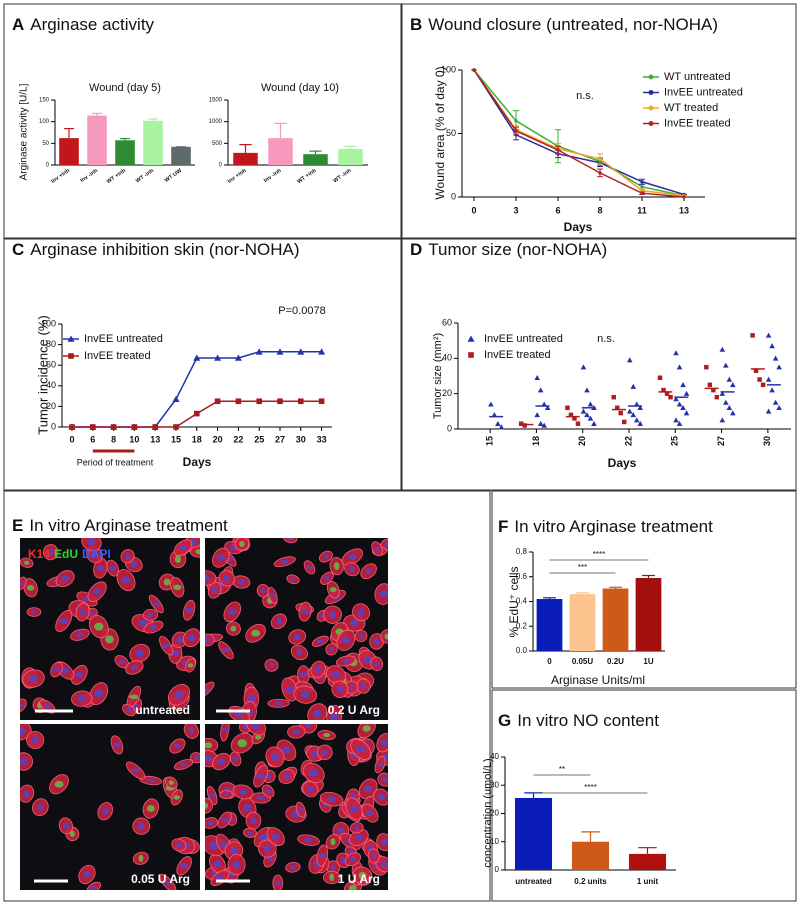  Describe the element at coordinates (522, 625) in the screenshot. I see `y-tick-label: 0.2` at that location.